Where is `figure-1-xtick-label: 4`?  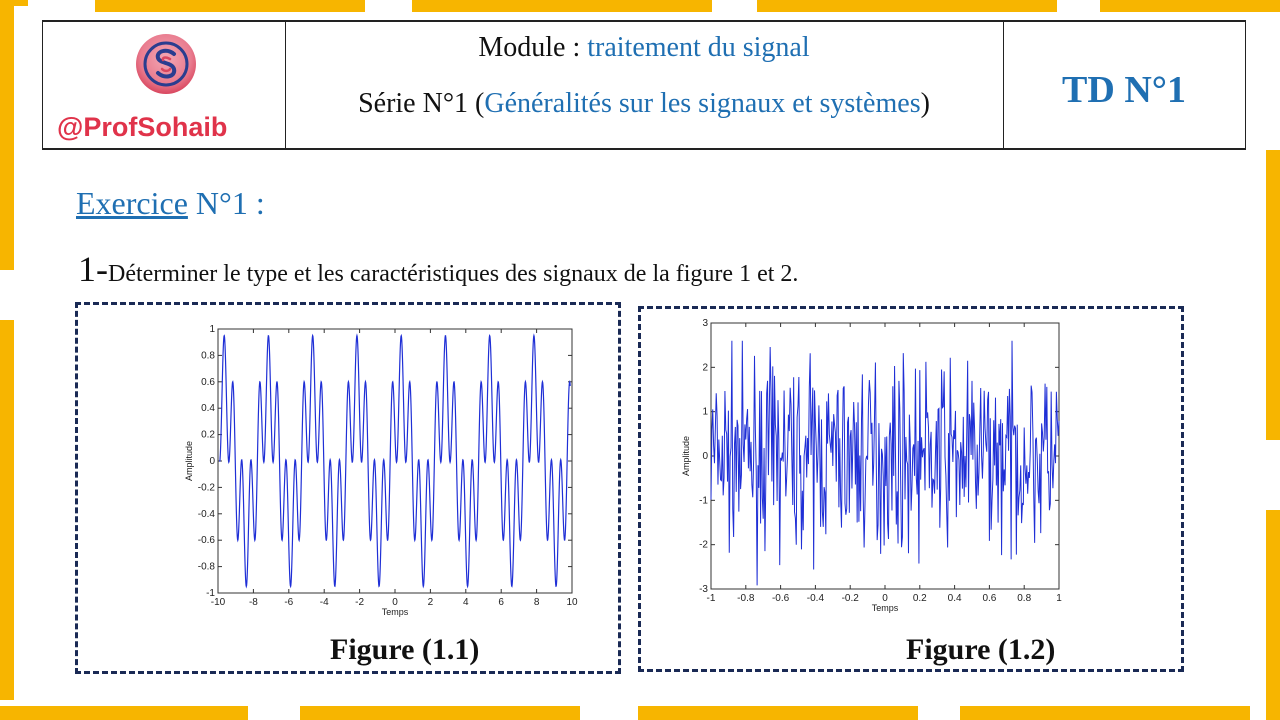
figure-1-xtick-label: 4 is located at coordinates (466, 602).